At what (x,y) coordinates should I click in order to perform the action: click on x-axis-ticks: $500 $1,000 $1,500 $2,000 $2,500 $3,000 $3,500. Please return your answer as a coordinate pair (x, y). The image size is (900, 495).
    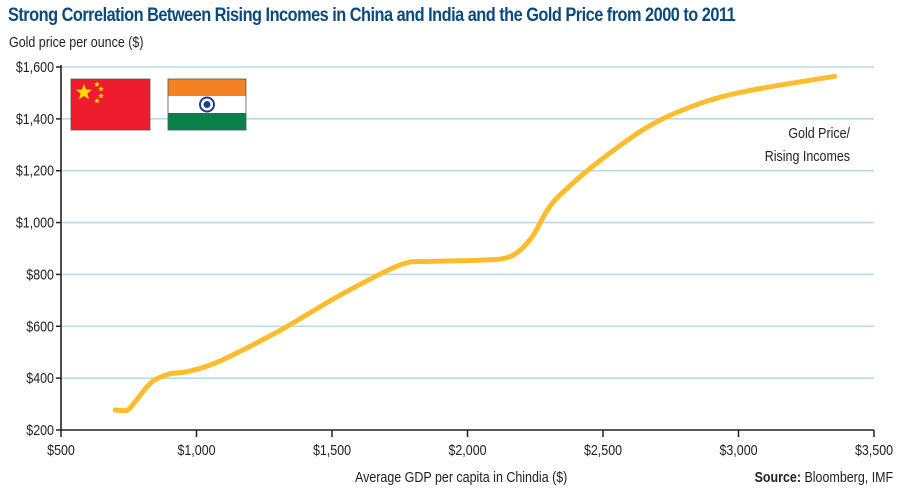
    Looking at the image, I should click on (470, 444).